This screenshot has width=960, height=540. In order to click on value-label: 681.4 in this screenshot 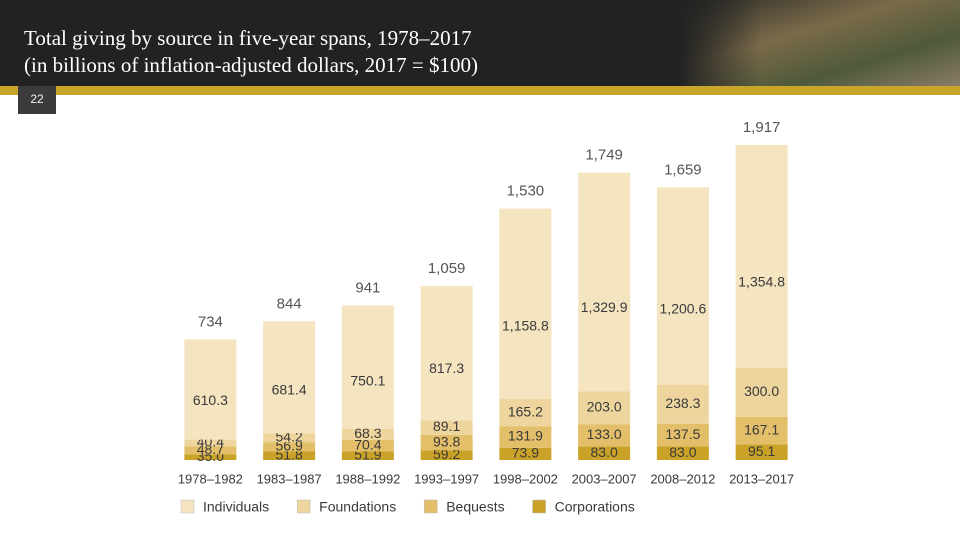, I will do `click(289, 389)`.